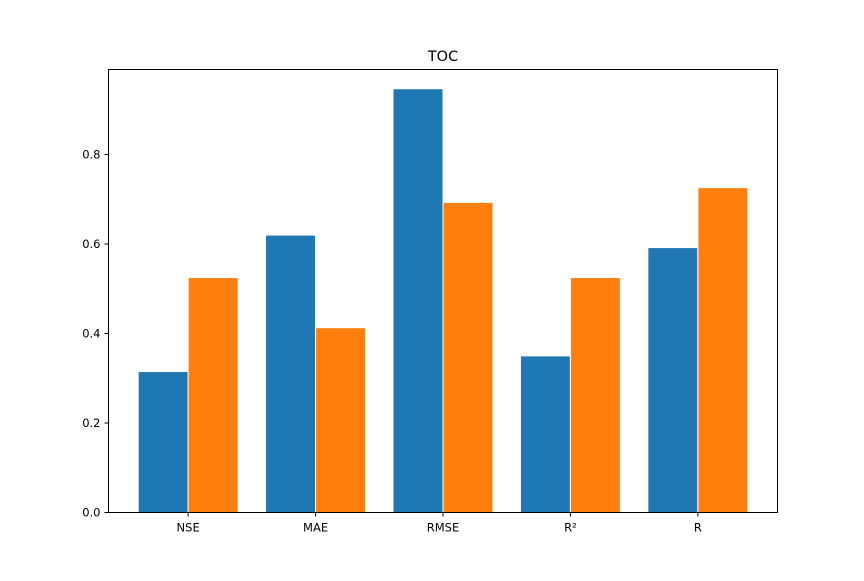 Image resolution: width=864 pixels, height=581 pixels. What do you see at coordinates (442, 57) in the screenshot?
I see `chart-title: TOC` at bounding box center [442, 57].